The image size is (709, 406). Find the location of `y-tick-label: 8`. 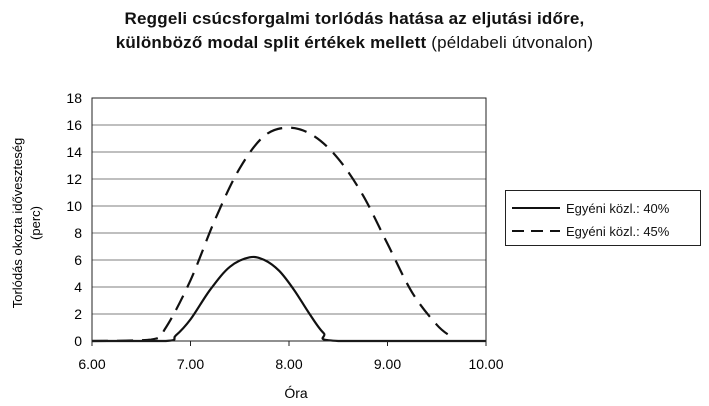

y-tick-label: 8 is located at coordinates (78, 233).